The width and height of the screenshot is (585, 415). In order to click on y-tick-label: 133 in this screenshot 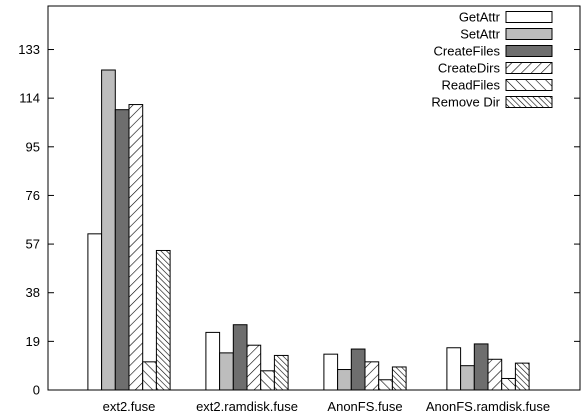, I will do `click(29, 49)`.